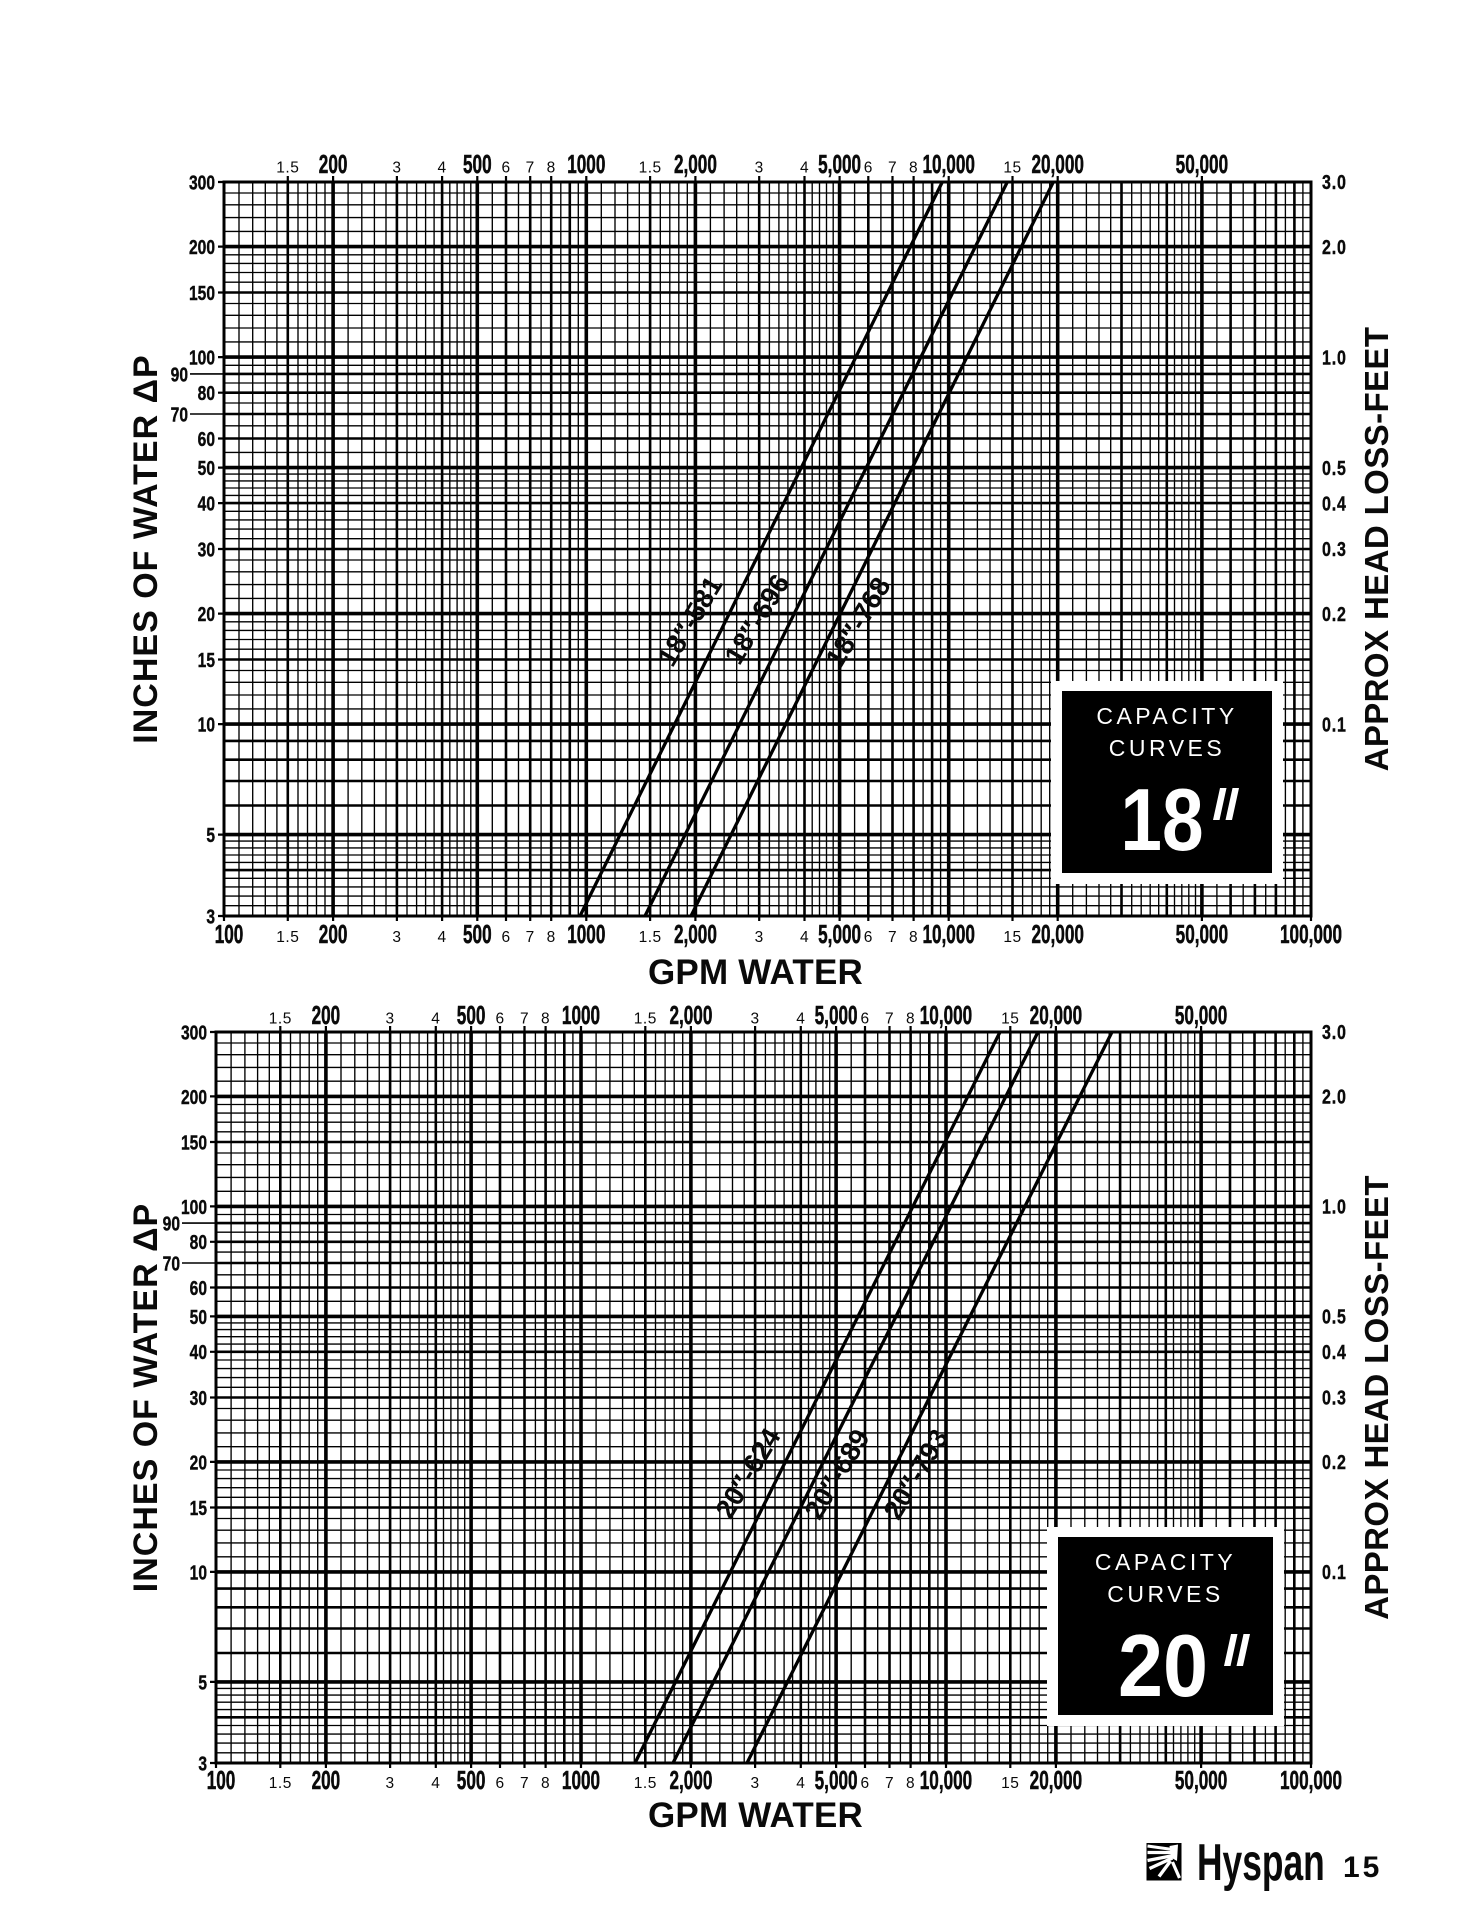 Image resolution: width=1477 pixels, height=1920 pixels. I want to click on svg-text: 100,000, so click(1311, 934).